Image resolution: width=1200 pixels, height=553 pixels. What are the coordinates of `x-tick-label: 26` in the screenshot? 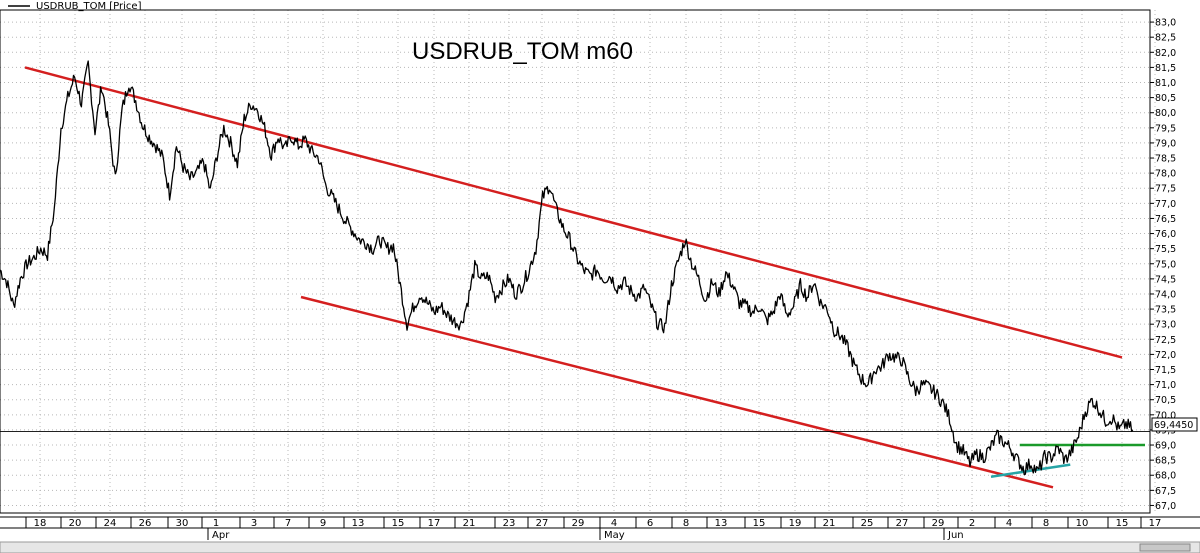 It's located at (145, 523).